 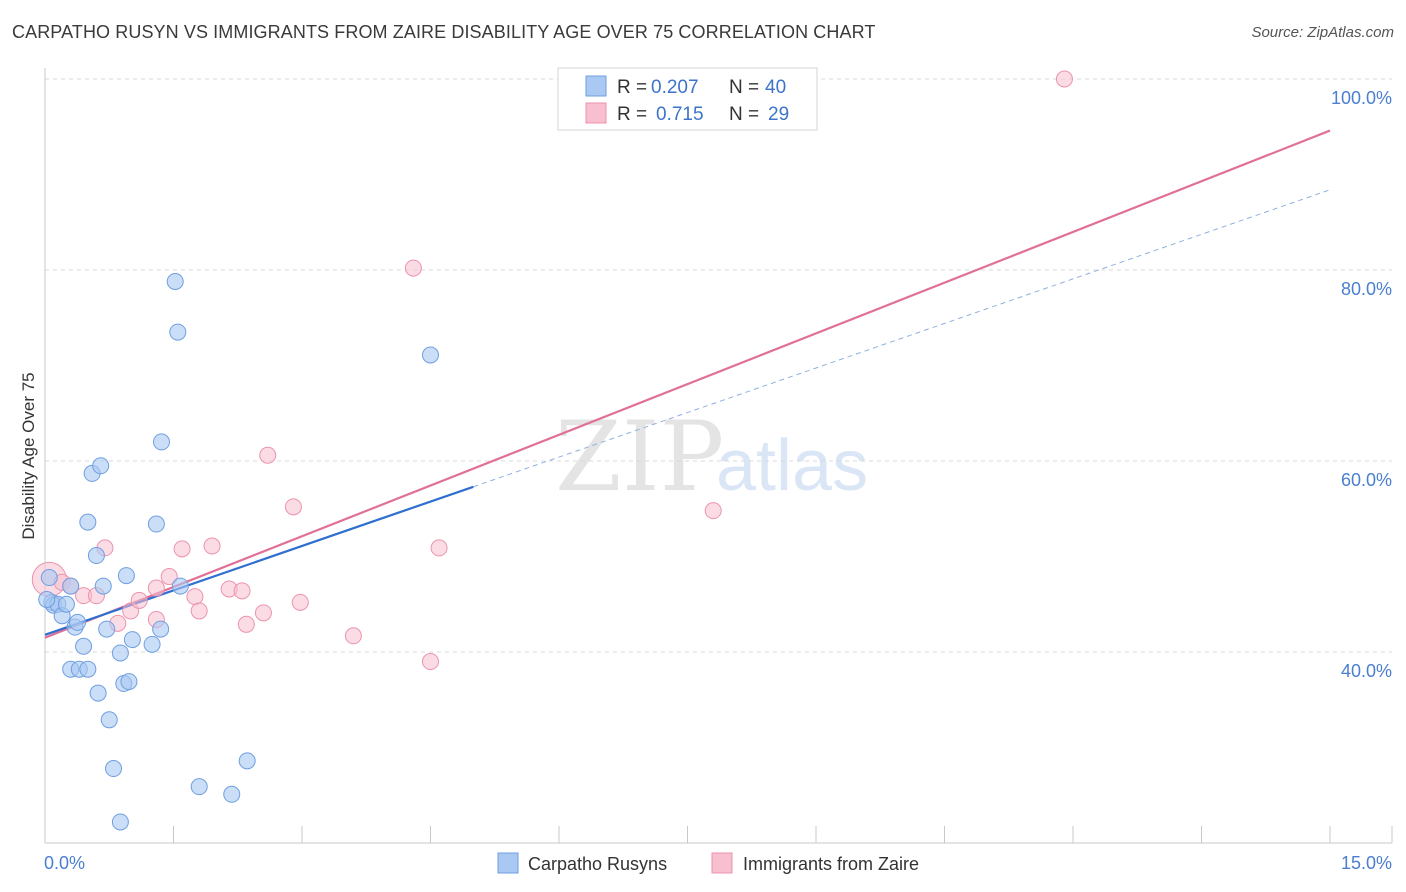 What do you see at coordinates (744, 114) in the screenshot?
I see `legend-n-label-pink: N =` at bounding box center [744, 114].